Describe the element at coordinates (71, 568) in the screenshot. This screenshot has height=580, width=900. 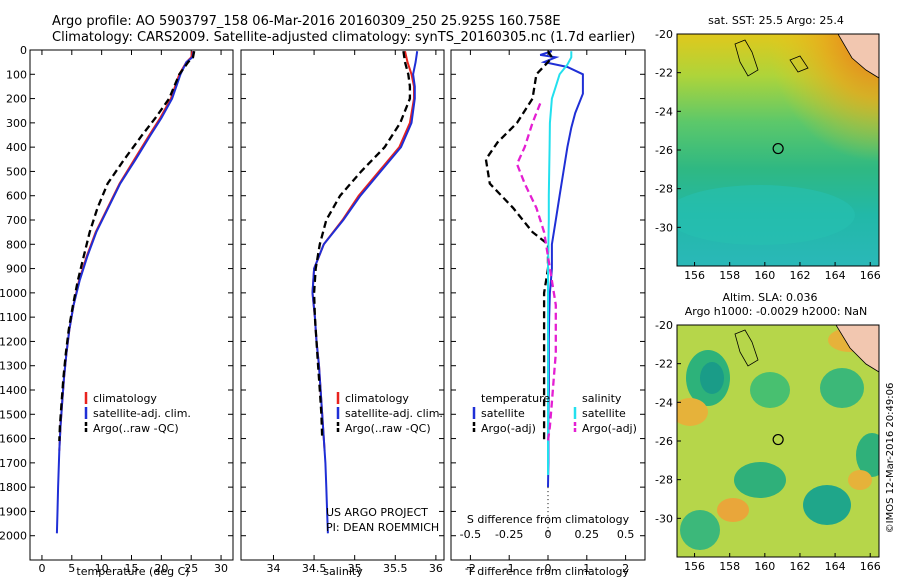
I see `x-tick-label: 5` at that location.